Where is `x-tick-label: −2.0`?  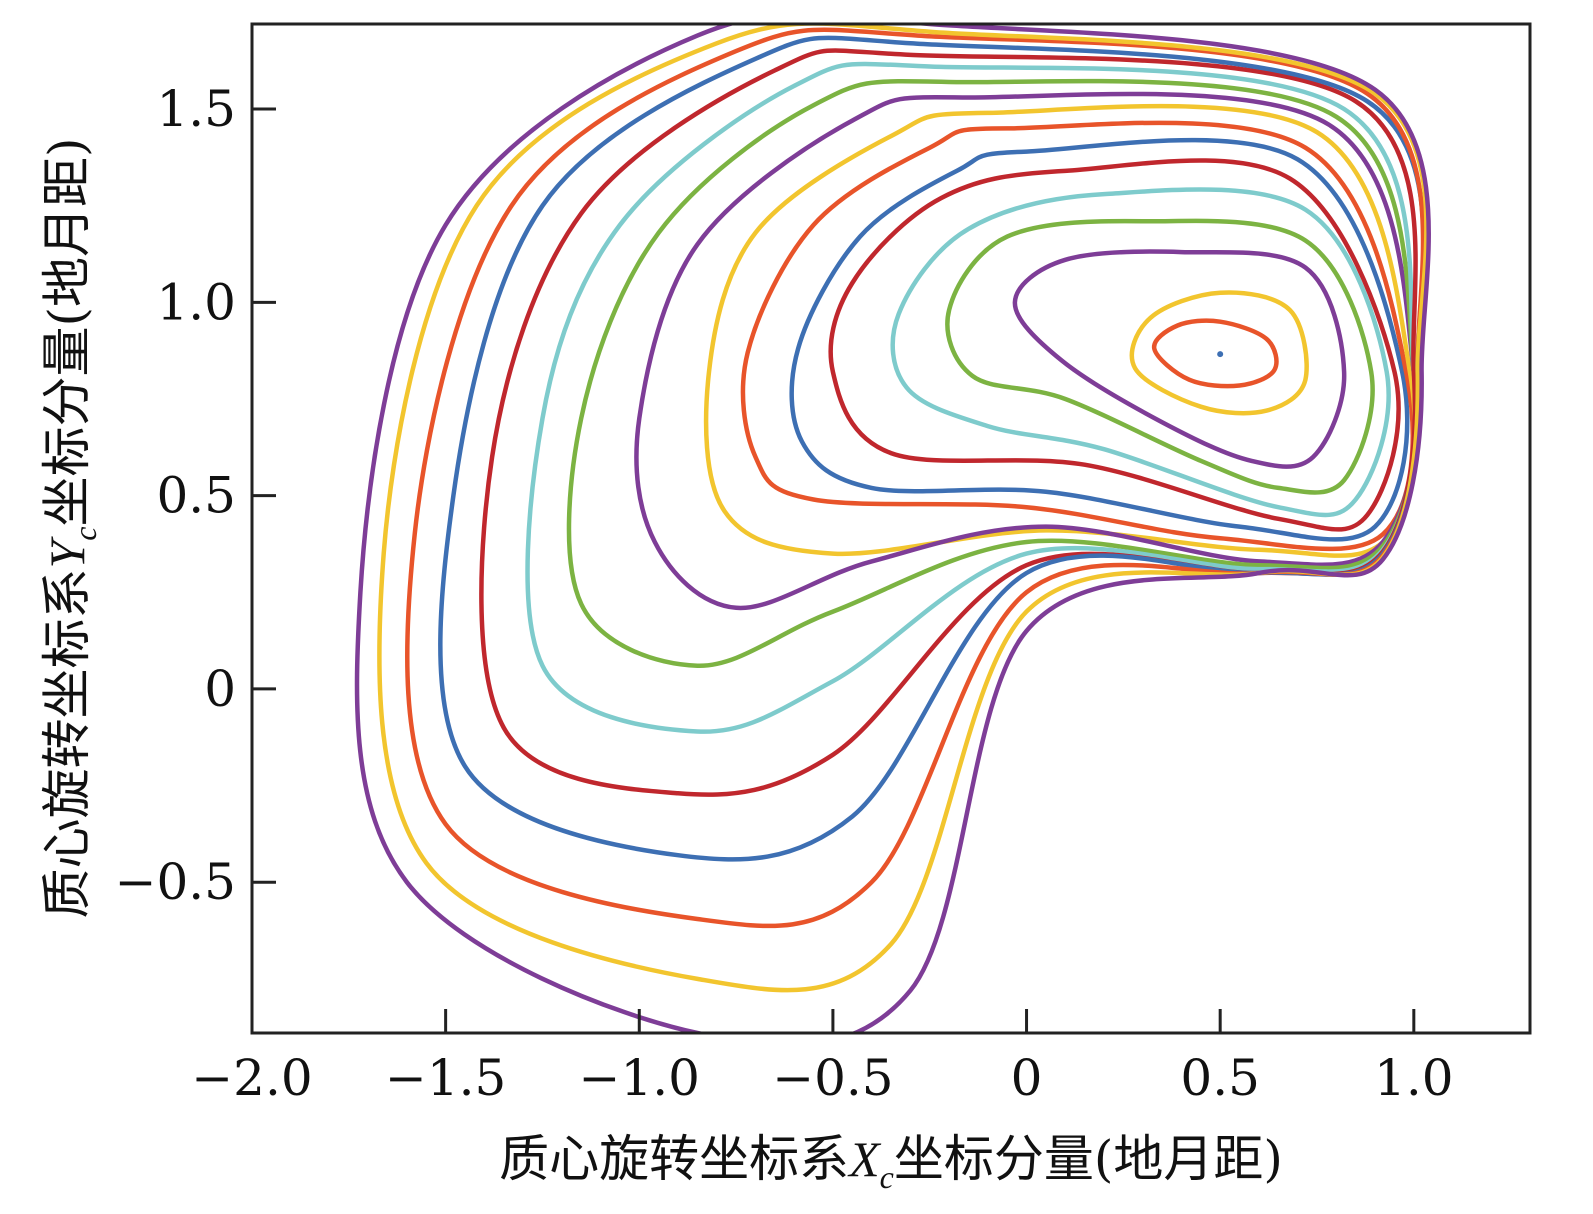
x-tick-label: −2.0 is located at coordinates (251, 1078).